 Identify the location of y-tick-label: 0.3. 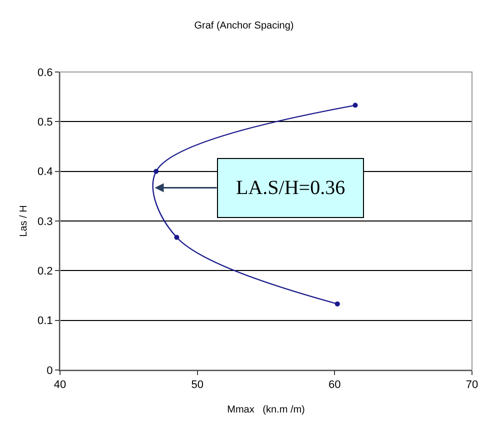
(45, 222).